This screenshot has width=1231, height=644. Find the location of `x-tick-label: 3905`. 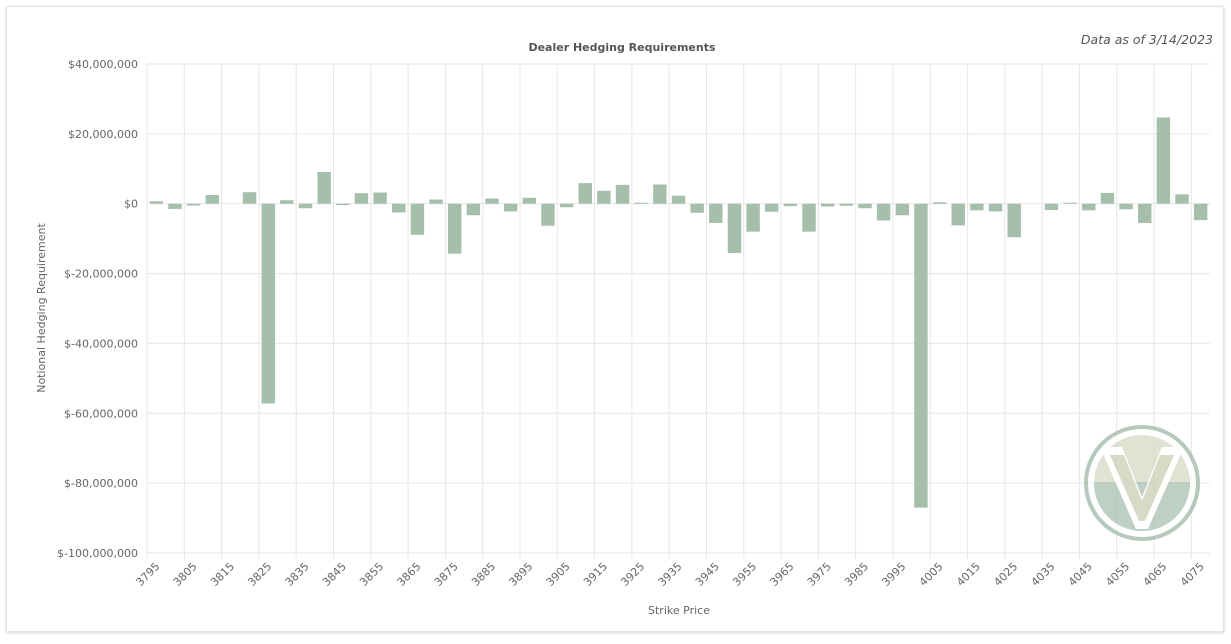

x-tick-label: 3905 is located at coordinates (558, 574).